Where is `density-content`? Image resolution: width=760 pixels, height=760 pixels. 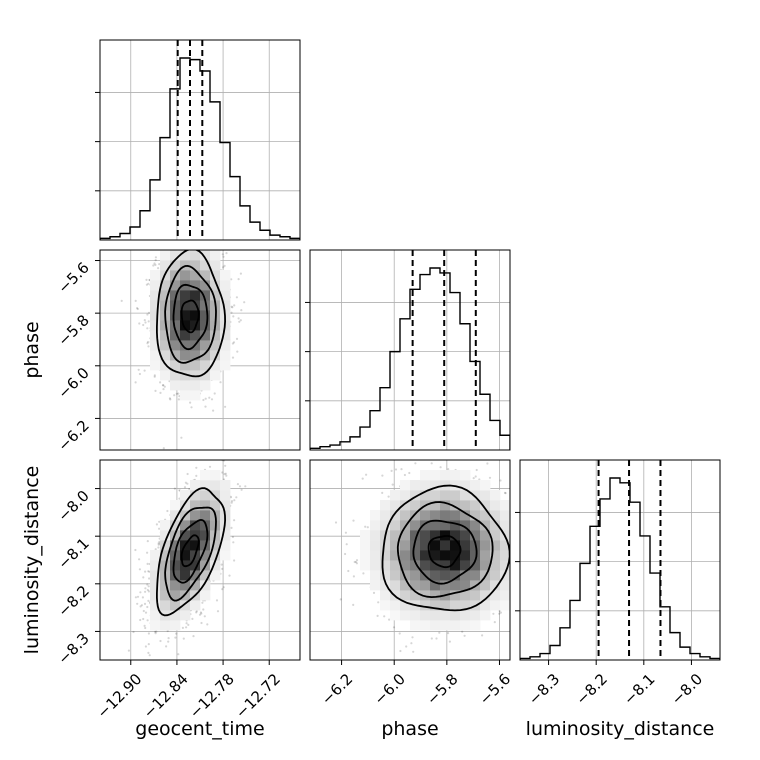
density-content is located at coordinates (422, 555).